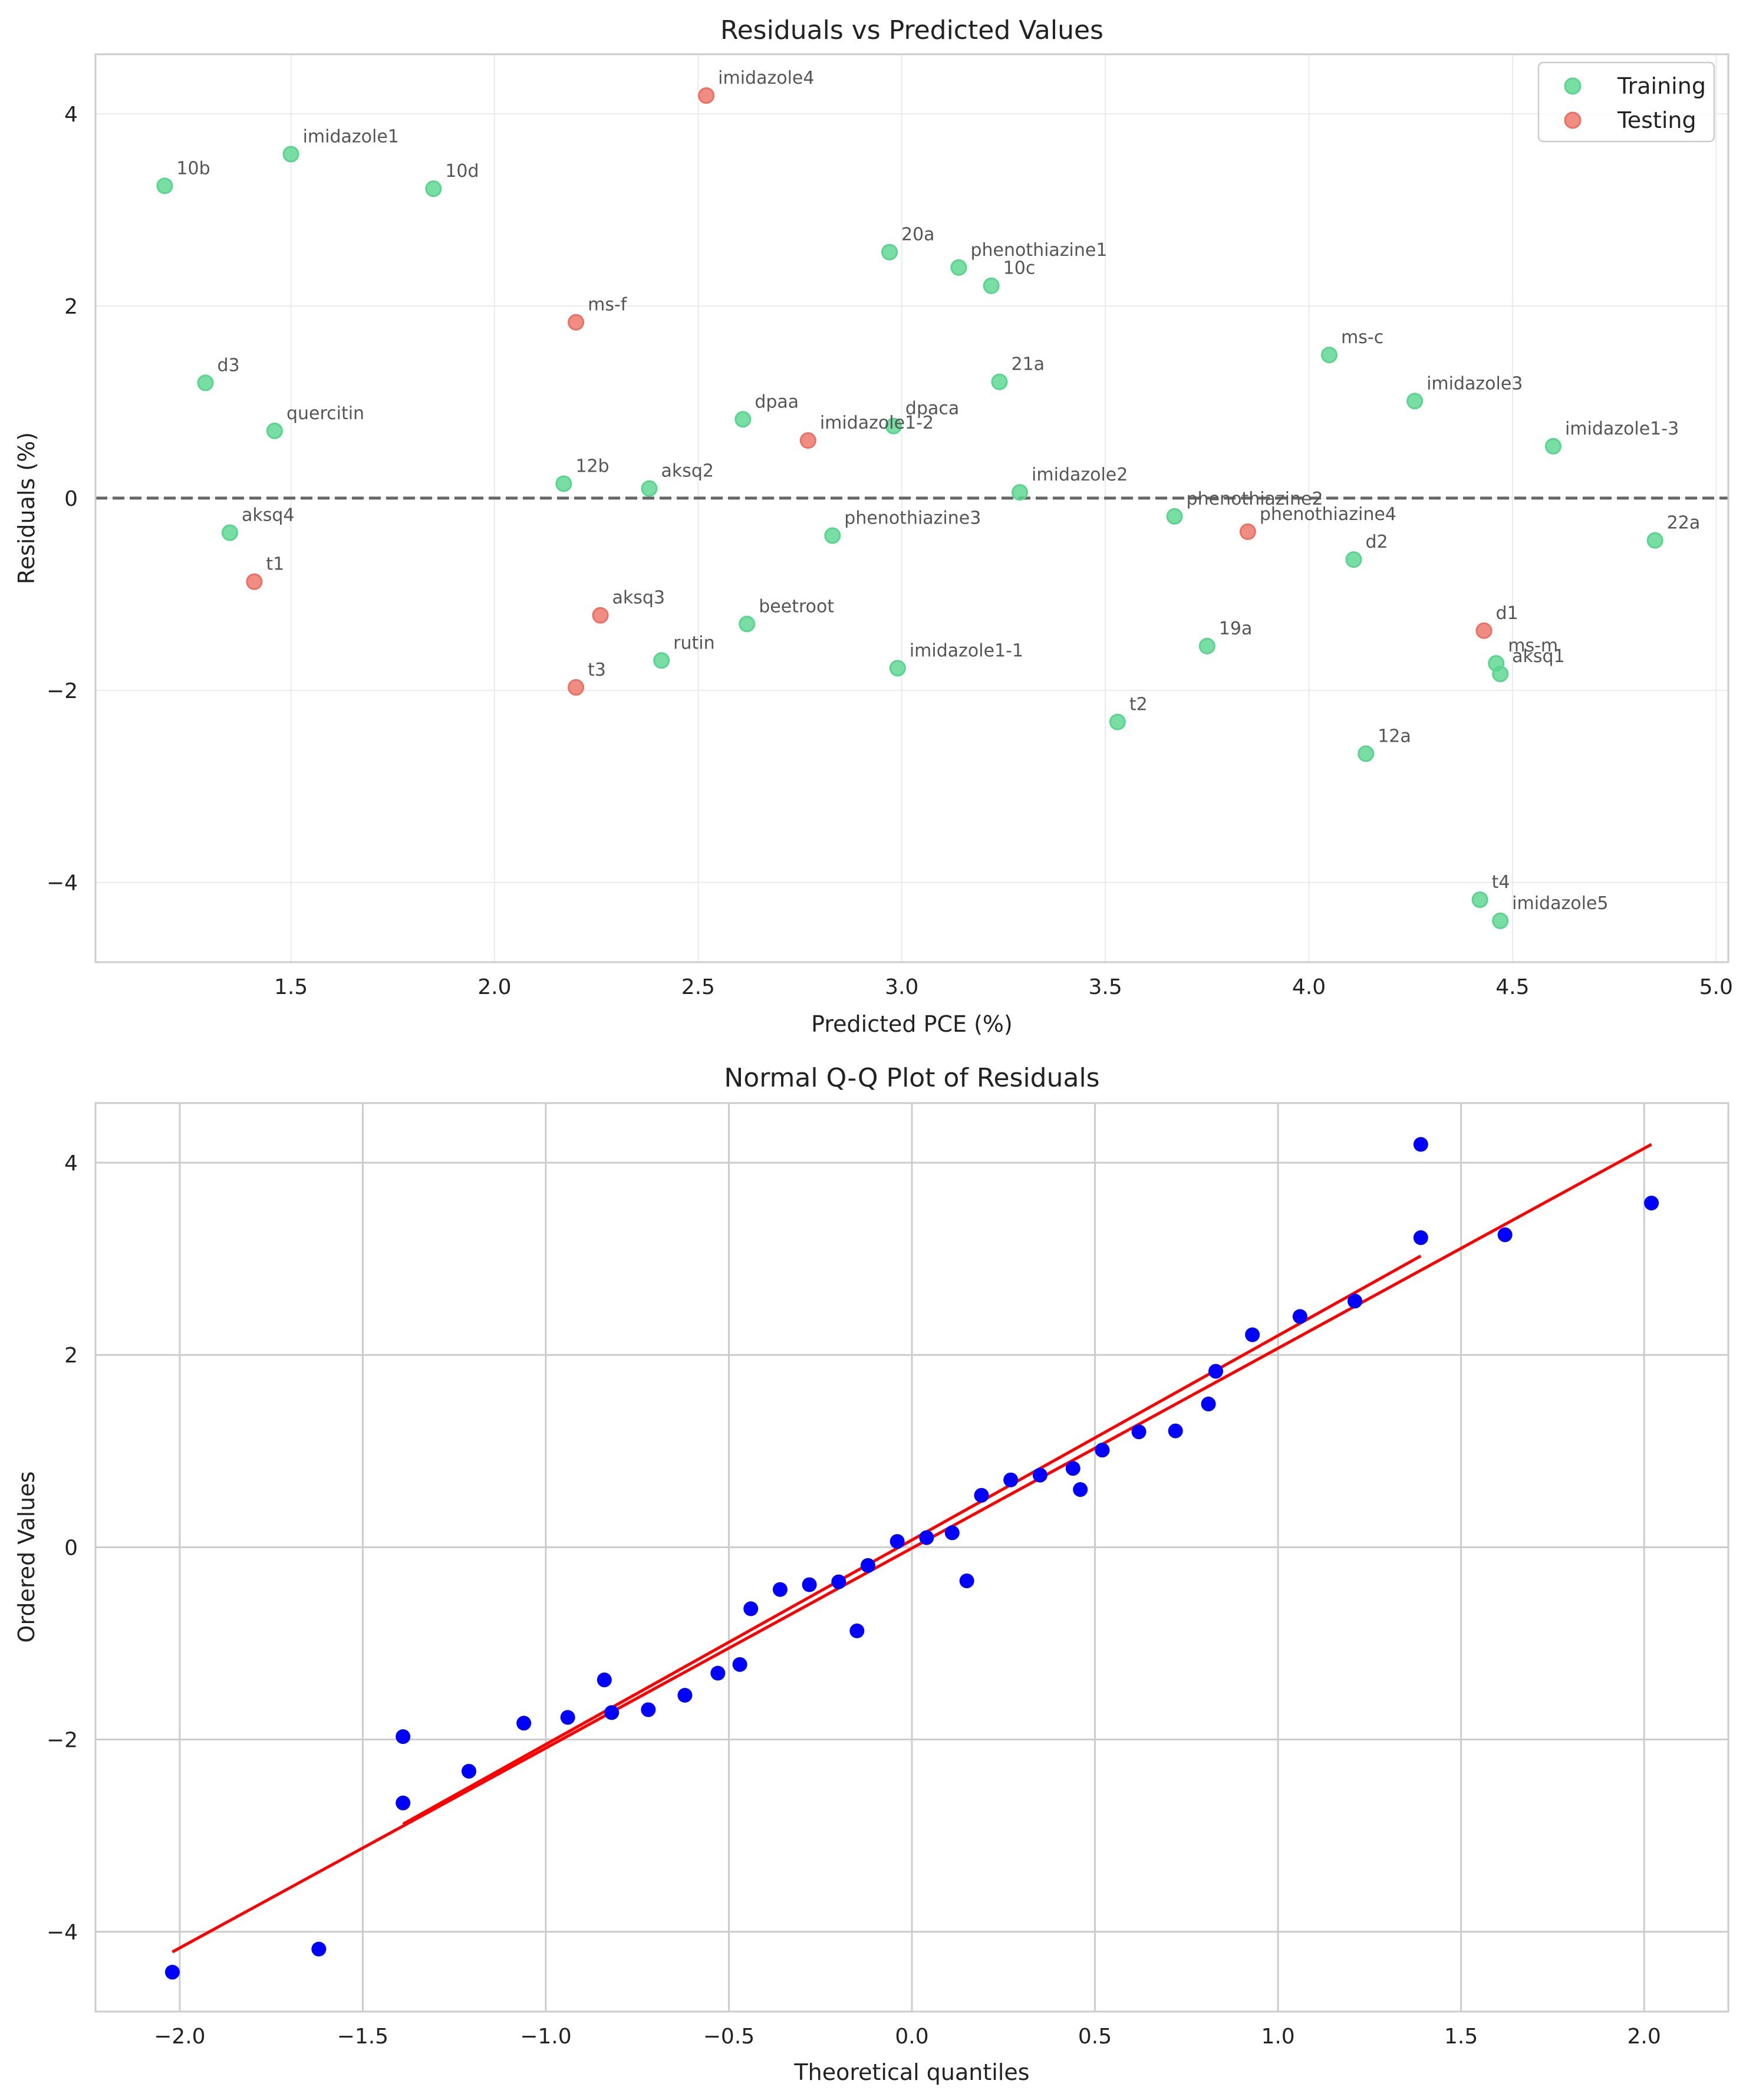 This screenshot has height=2100, width=1746. What do you see at coordinates (290, 154) in the screenshot?
I see `point-training-imidazole1` at bounding box center [290, 154].